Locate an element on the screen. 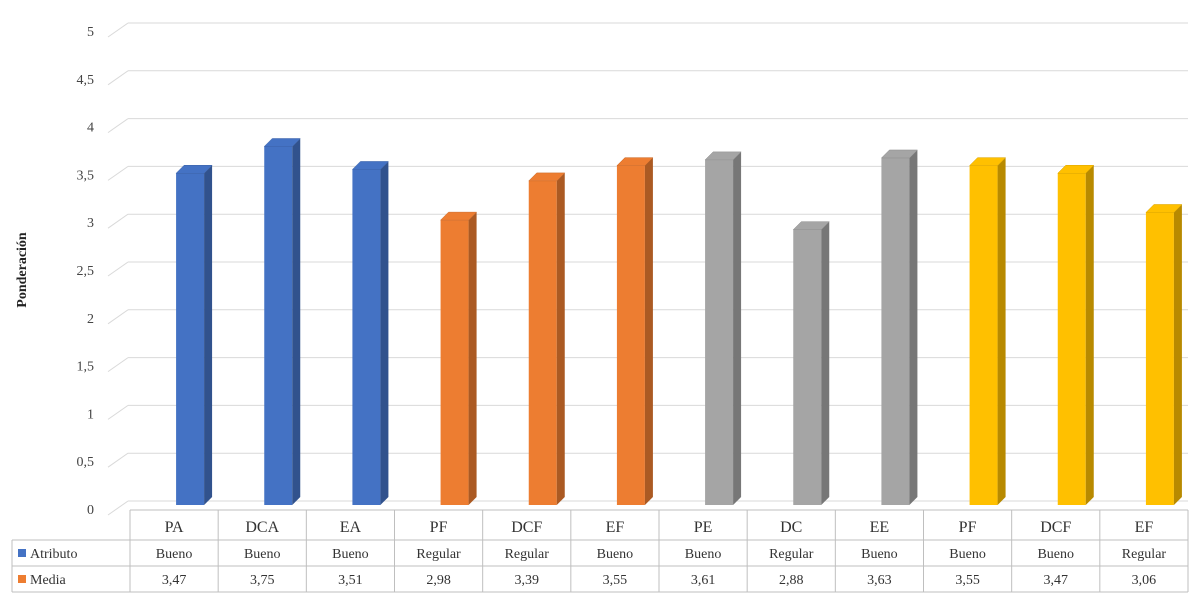 The image size is (1192, 593). y-tick-label: 1 is located at coordinates (90, 414).